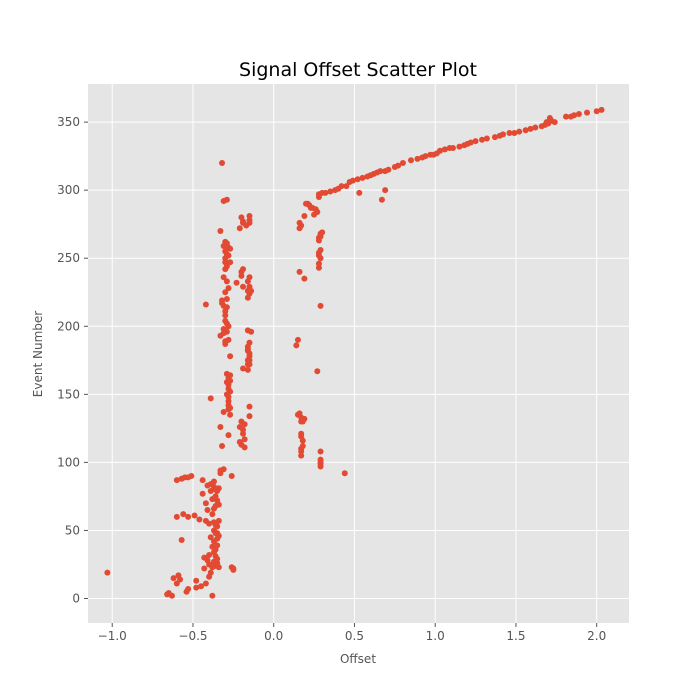 Image resolution: width=700 pixels, height=700 pixels. Describe the element at coordinates (515, 636) in the screenshot. I see `x-tick-label: 1.5` at that location.